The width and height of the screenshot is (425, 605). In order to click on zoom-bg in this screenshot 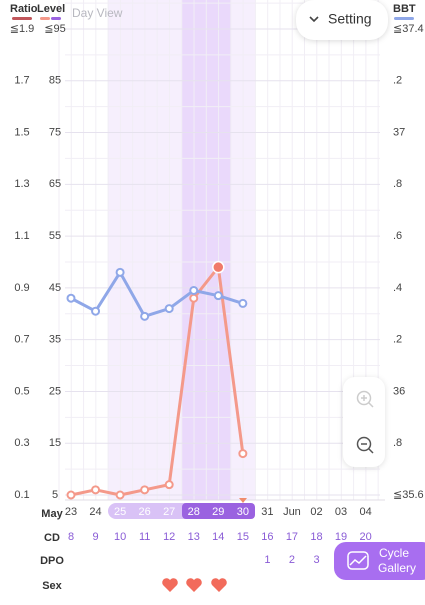, I will do `click(364, 422)`.